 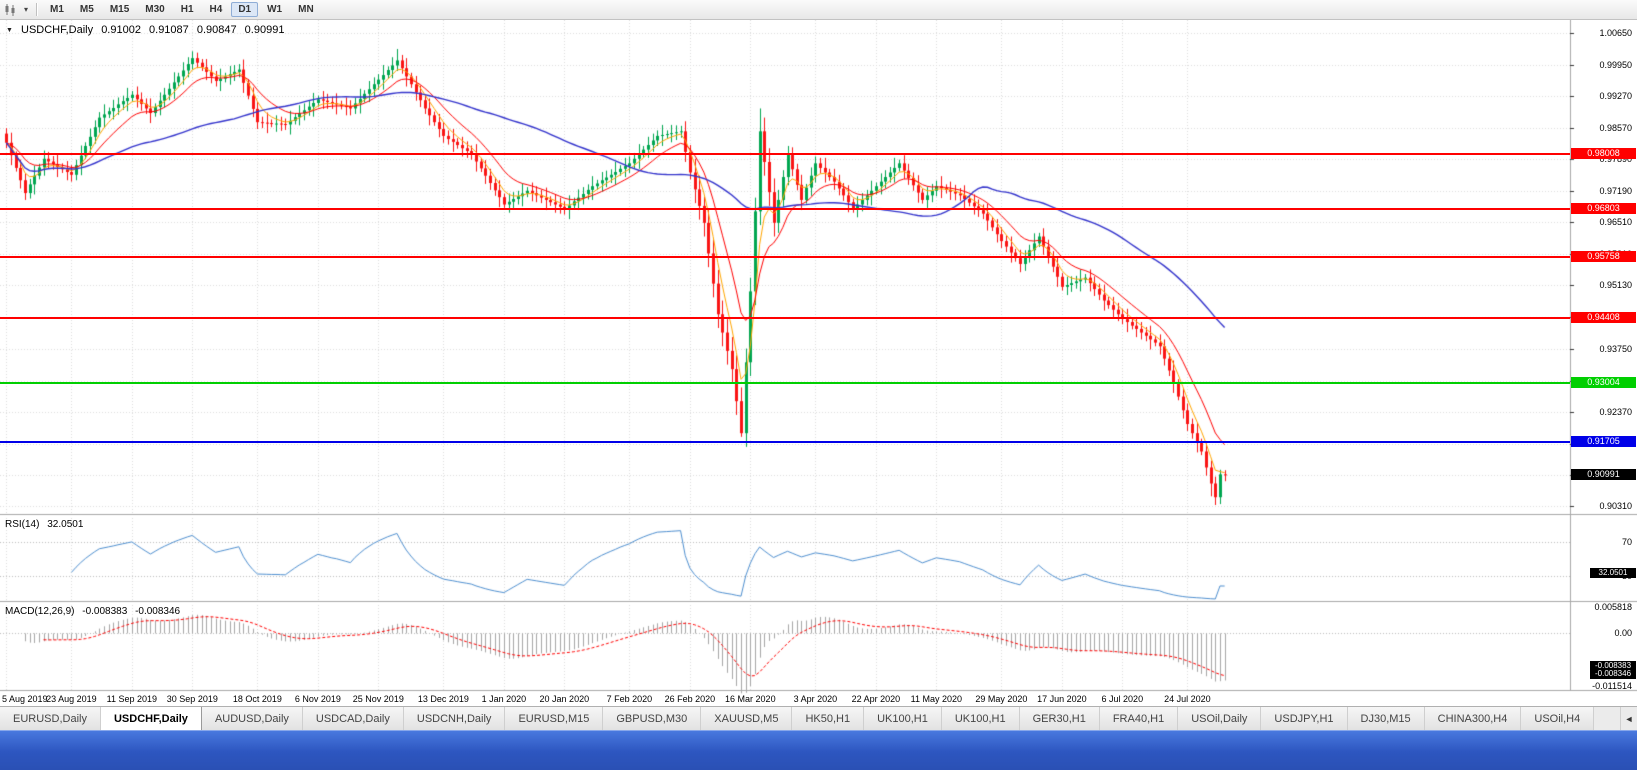 What do you see at coordinates (818, 10) in the screenshot?
I see `timeframe-toolbar: ▾ M1 M5 M15 M30 H1 H4 D1 W1 MN` at bounding box center [818, 10].